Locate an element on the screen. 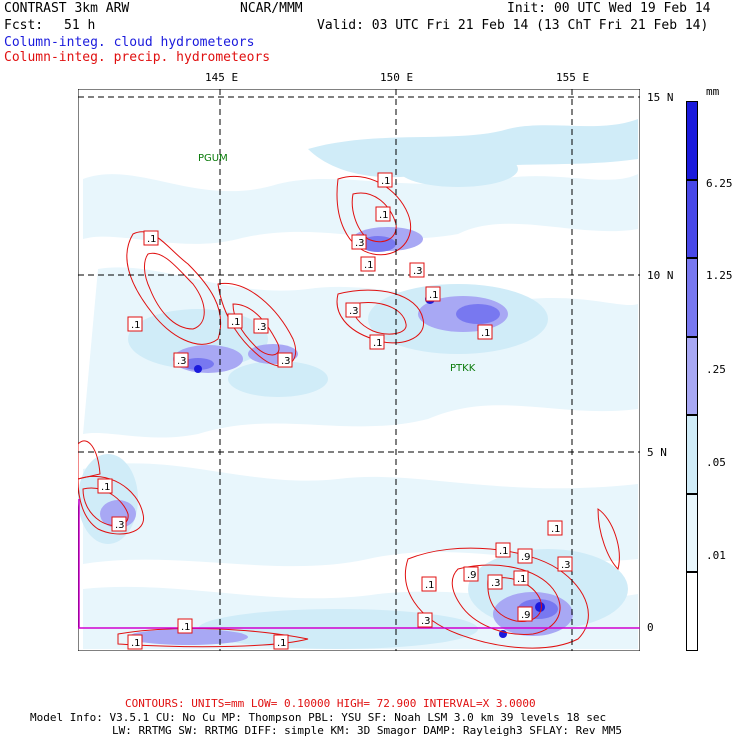 The width and height of the screenshot is (740, 740). colorbar-level-0-01: .01 is located at coordinates (716, 555).